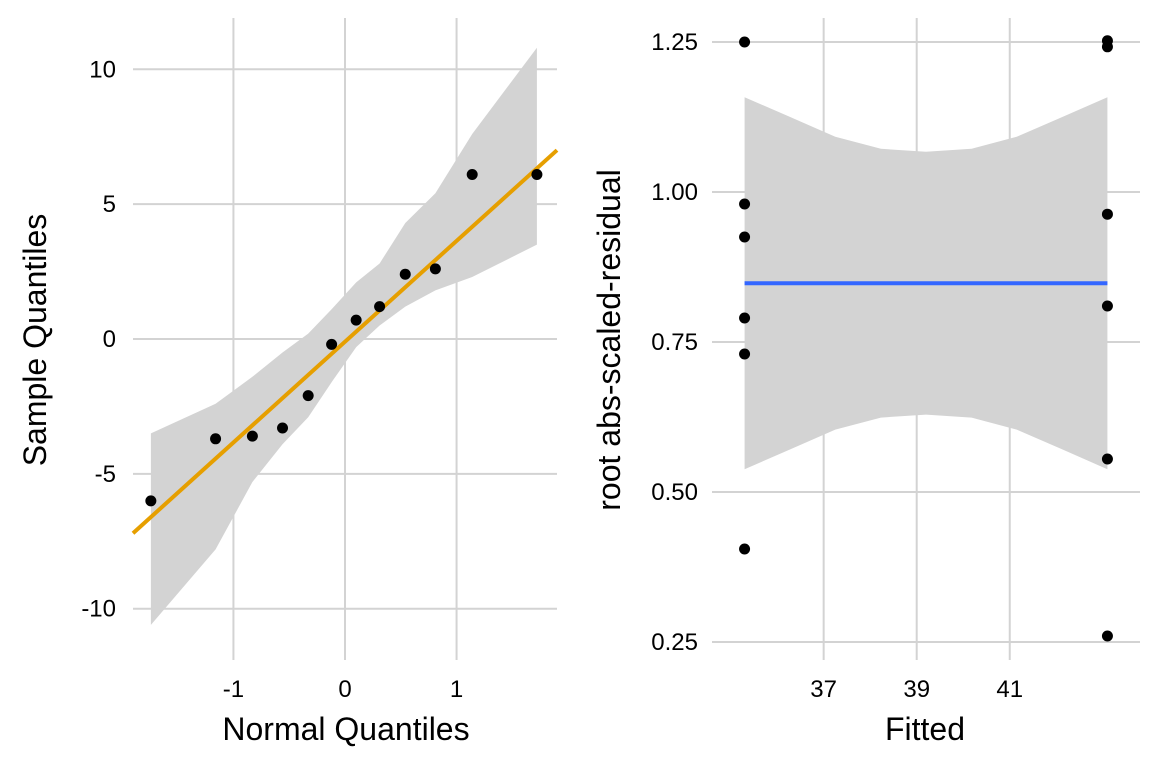 The width and height of the screenshot is (1152, 768). Describe the element at coordinates (109, 339) in the screenshot. I see `qq-y-tick-label: 0` at that location.